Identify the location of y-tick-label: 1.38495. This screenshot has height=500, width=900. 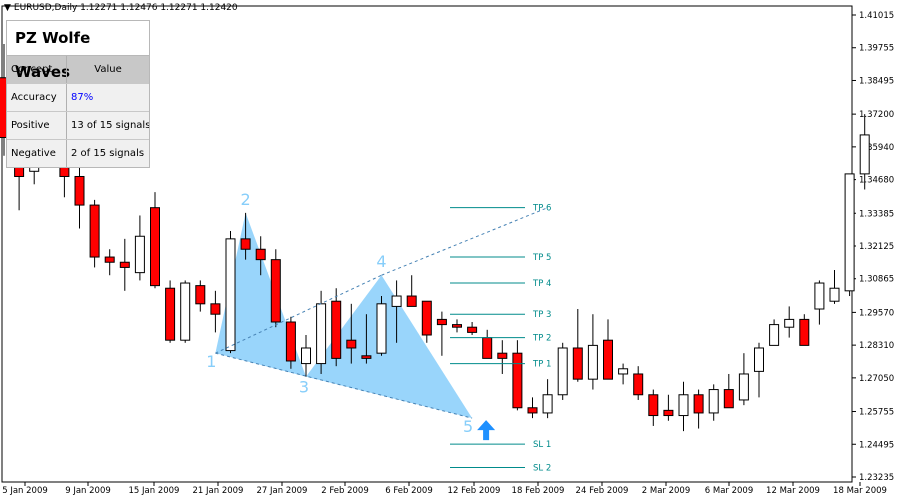
(876, 81).